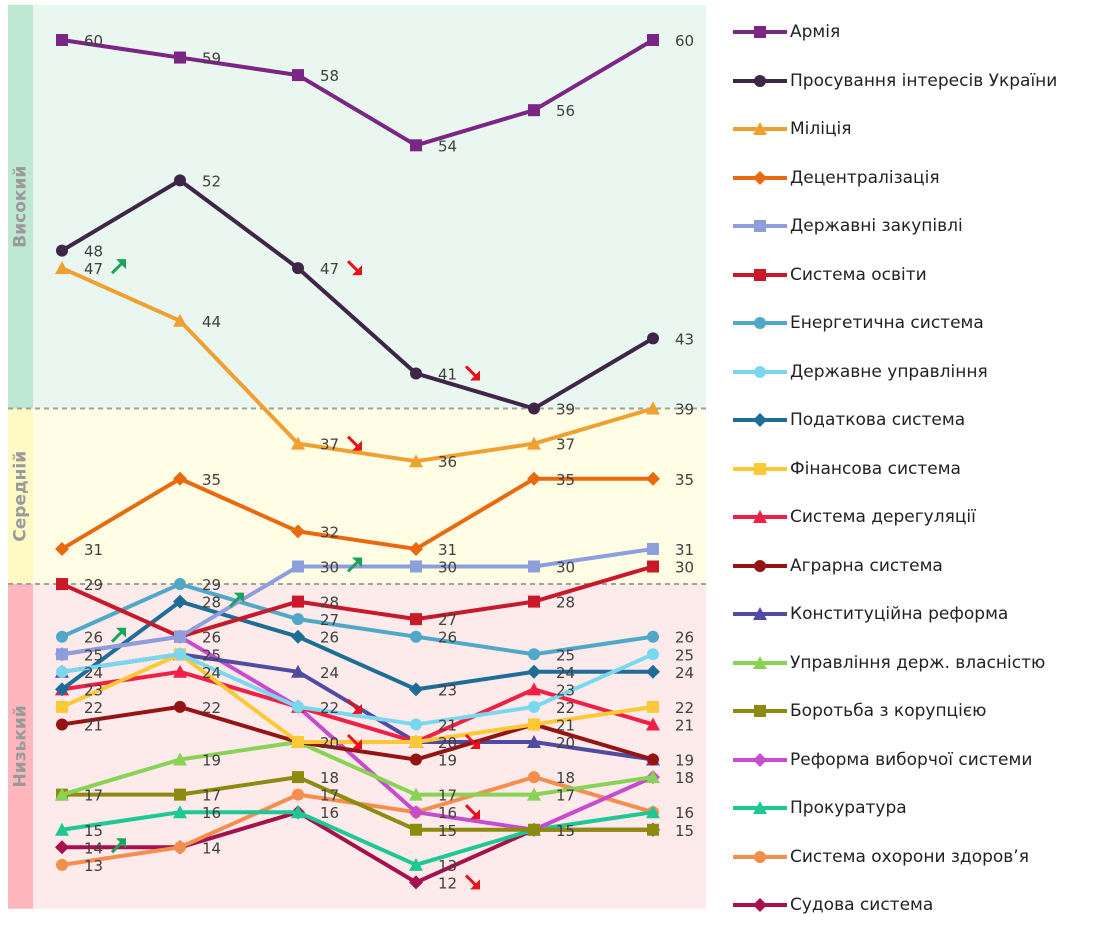  What do you see at coordinates (329, 603) in the screenshot?
I see `data-label: 28` at bounding box center [329, 603].